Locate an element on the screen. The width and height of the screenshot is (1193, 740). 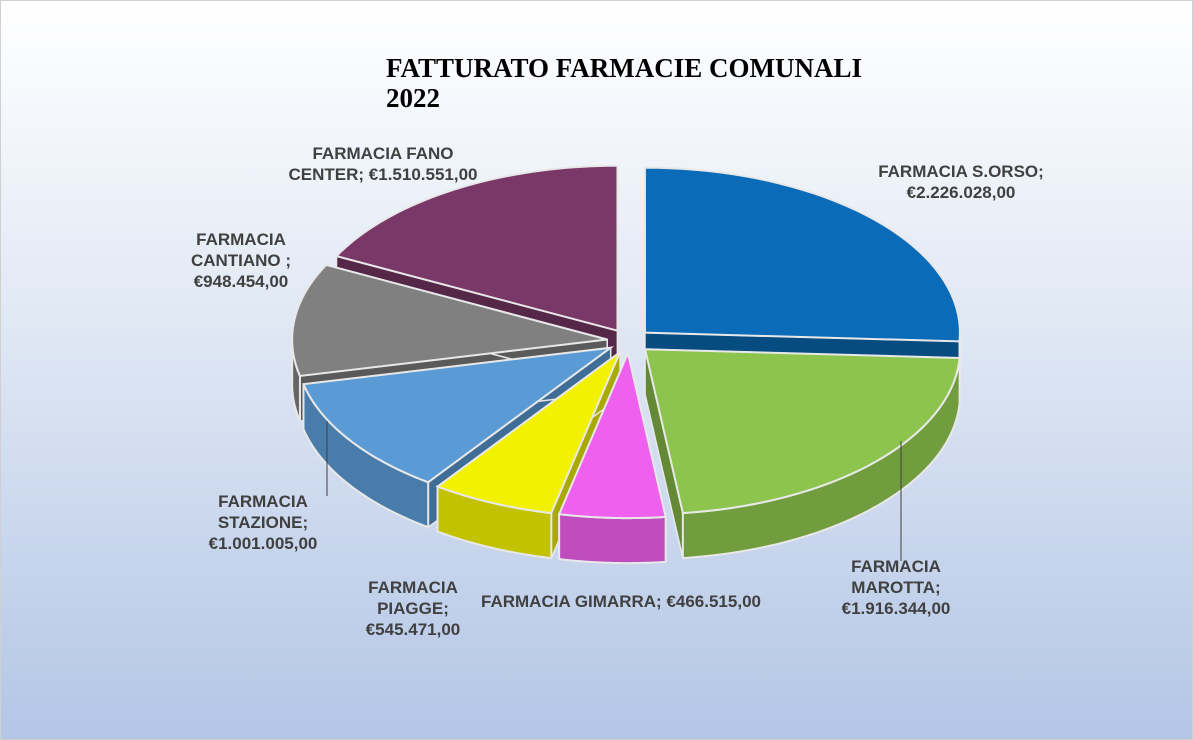
value-label: €948.454,00 is located at coordinates (241, 281).